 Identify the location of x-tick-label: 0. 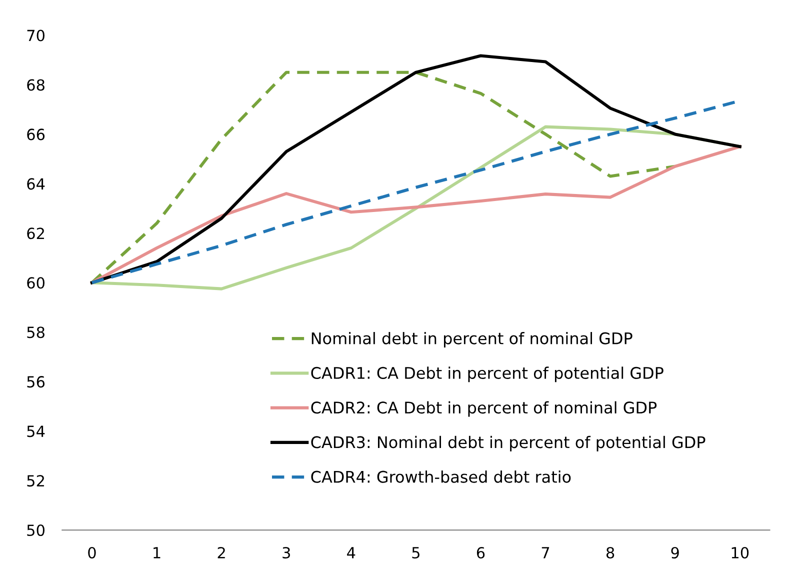
(92, 552).